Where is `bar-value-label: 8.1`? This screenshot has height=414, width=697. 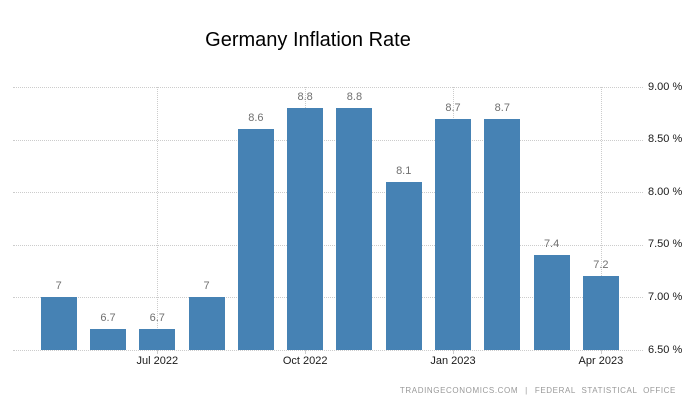 bar-value-label: 8.1 is located at coordinates (404, 170).